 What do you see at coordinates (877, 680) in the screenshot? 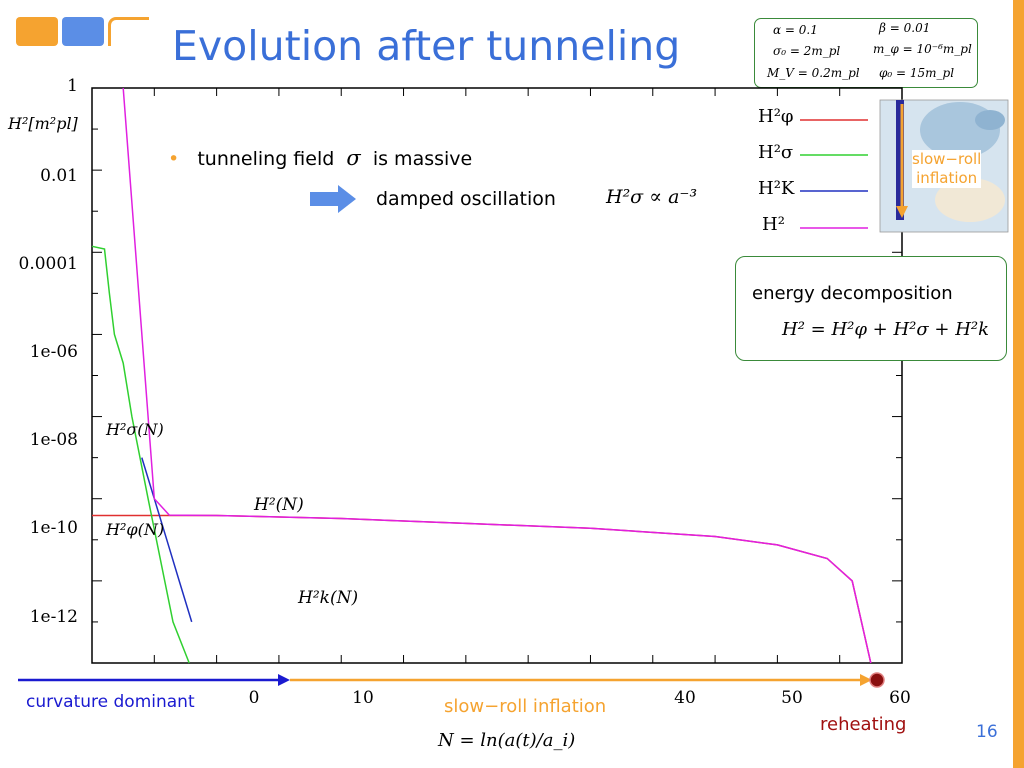
I see `reheating-dot` at bounding box center [877, 680].